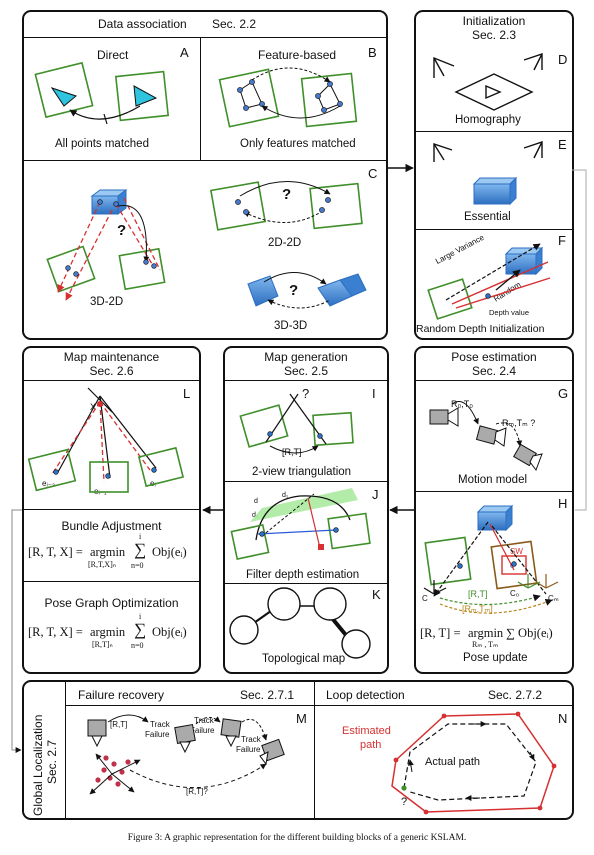 Image resolution: width=594 pixels, height=855 pixels. I want to click on pose-update-illustration, so click(491, 559).